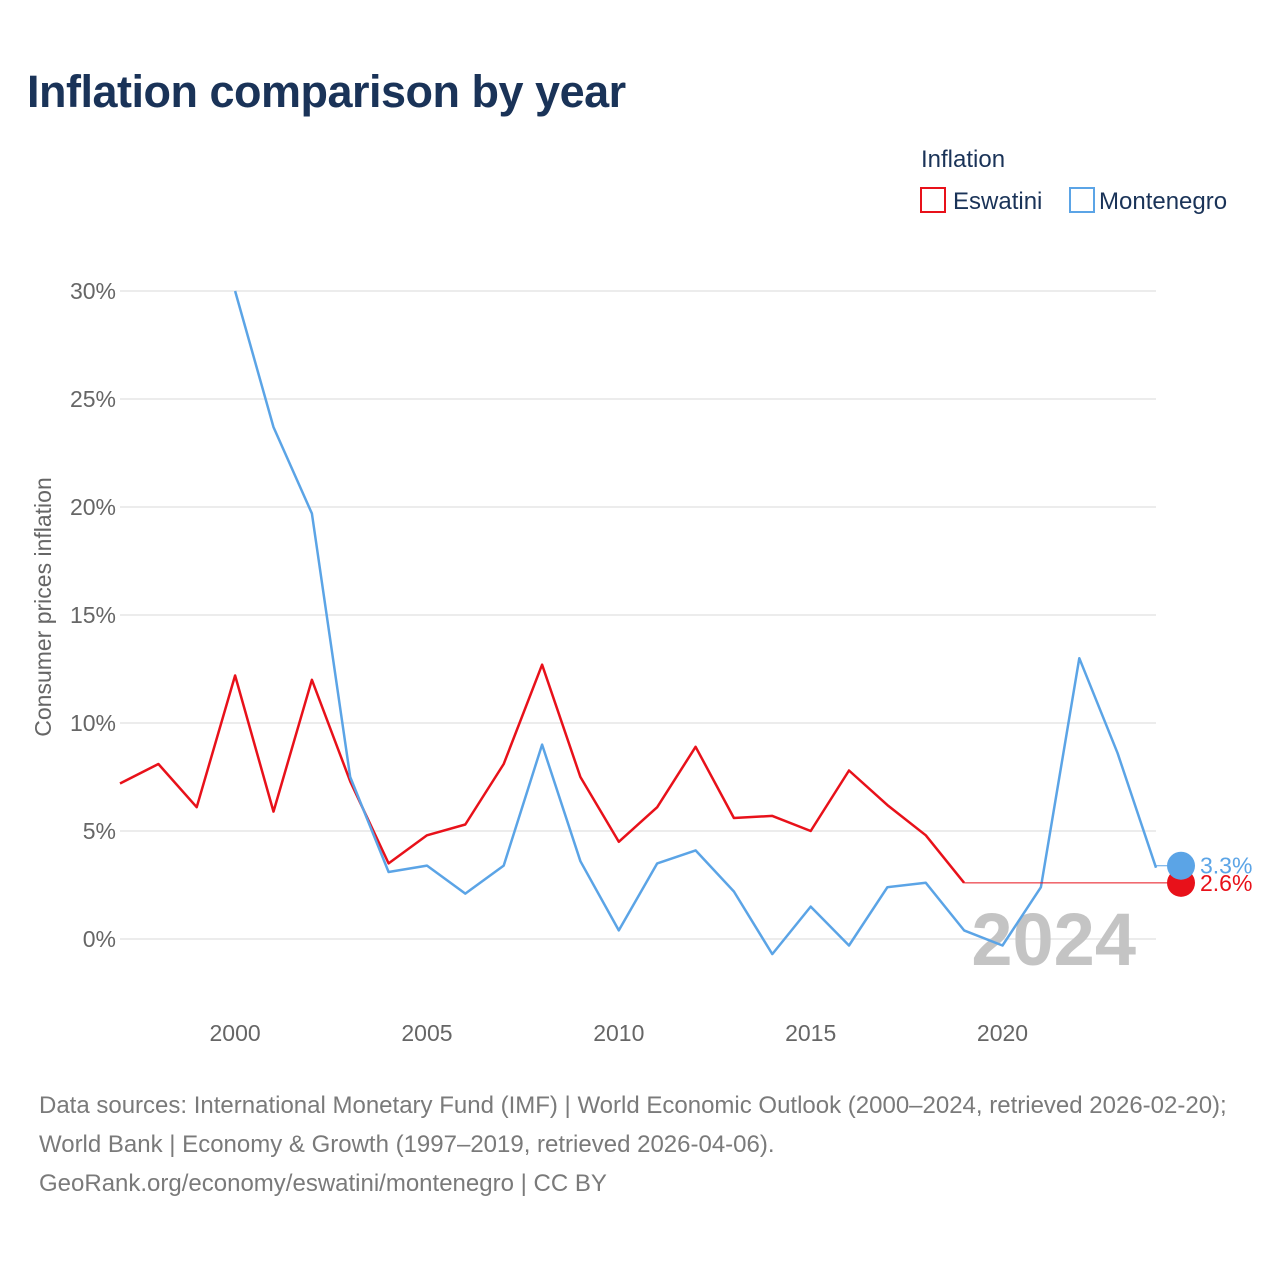 The image size is (1280, 1280). What do you see at coordinates (580, 777) in the screenshot?
I see `data-point-eswatini-2009` at bounding box center [580, 777].